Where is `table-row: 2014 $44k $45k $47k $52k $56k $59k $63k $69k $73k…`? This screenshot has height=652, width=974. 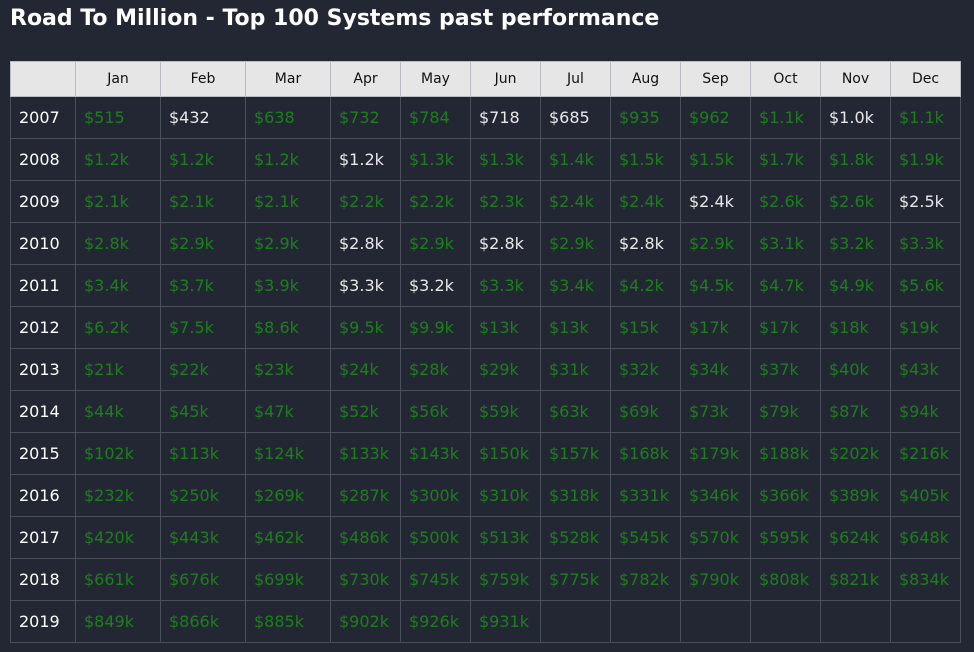
table-row: 2014 $44k $45k $47k $52k $56k $59k $63k $69k $73k… is located at coordinates (485, 411).